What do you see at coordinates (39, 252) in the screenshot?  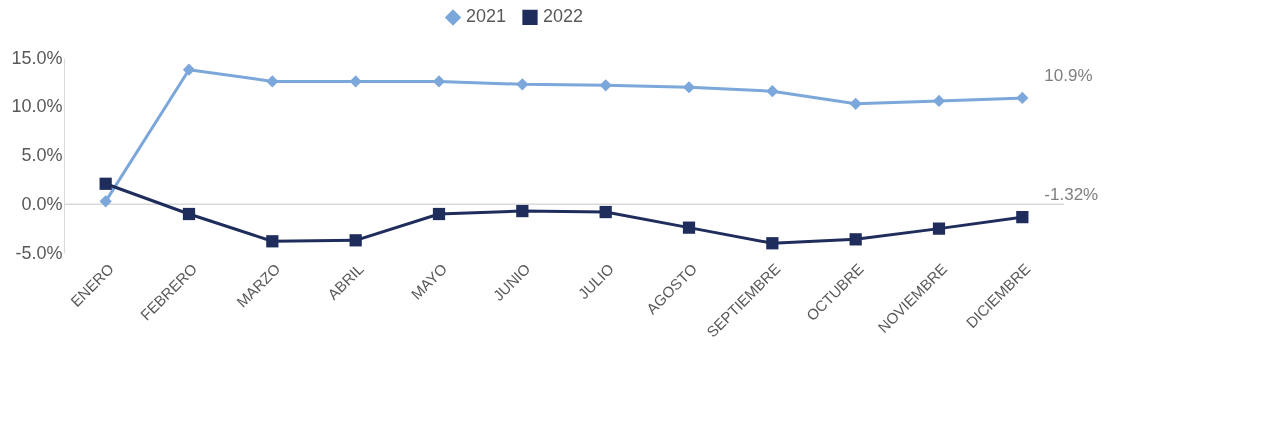 I see `y-tick-label: -5.0%` at bounding box center [39, 252].